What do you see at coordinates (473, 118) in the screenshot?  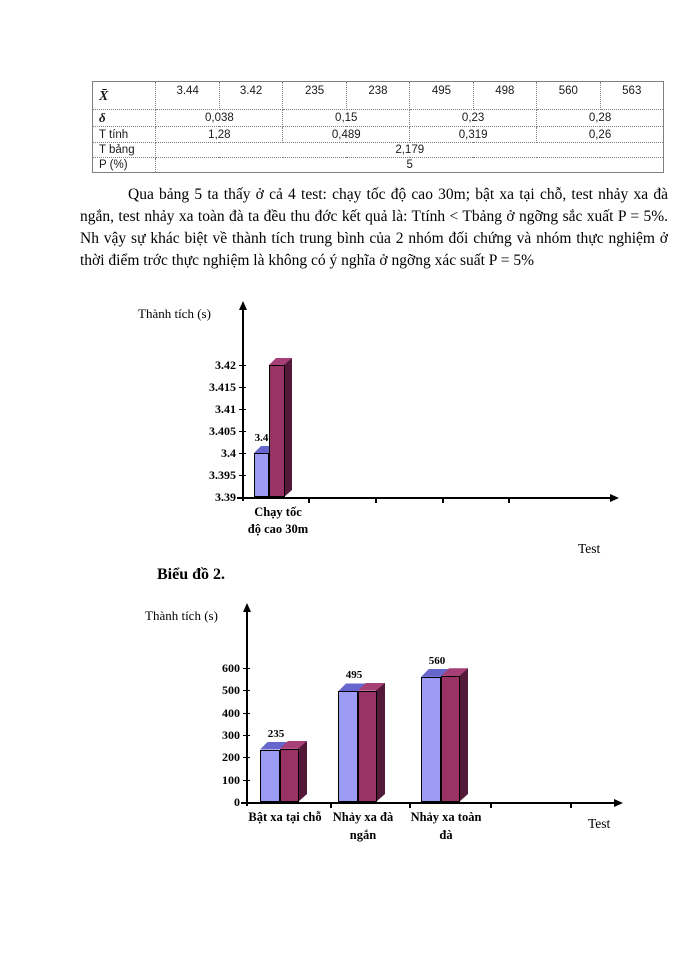 I see `table-cell: 0,23` at bounding box center [473, 118].